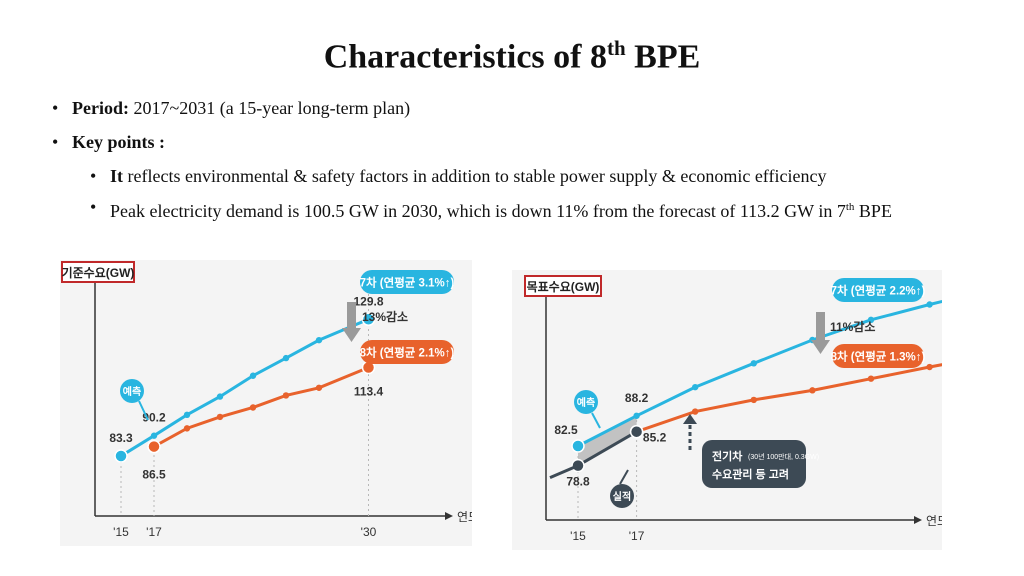  Describe the element at coordinates (727, 456) in the screenshot. I see `ev-line1: 전기차` at that location.